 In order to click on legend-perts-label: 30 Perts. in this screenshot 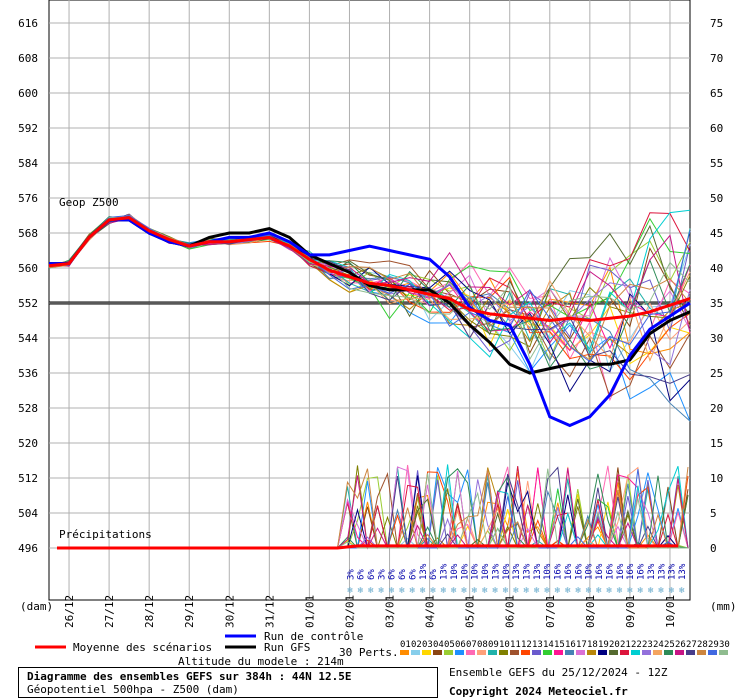, I will do `click(369, 652)`.